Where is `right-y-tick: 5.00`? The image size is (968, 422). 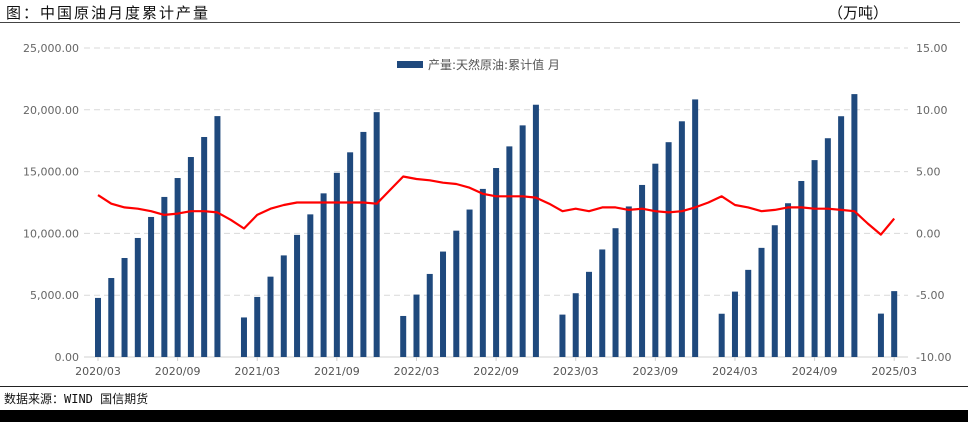
right-y-tick: 5.00 is located at coordinates (928, 172).